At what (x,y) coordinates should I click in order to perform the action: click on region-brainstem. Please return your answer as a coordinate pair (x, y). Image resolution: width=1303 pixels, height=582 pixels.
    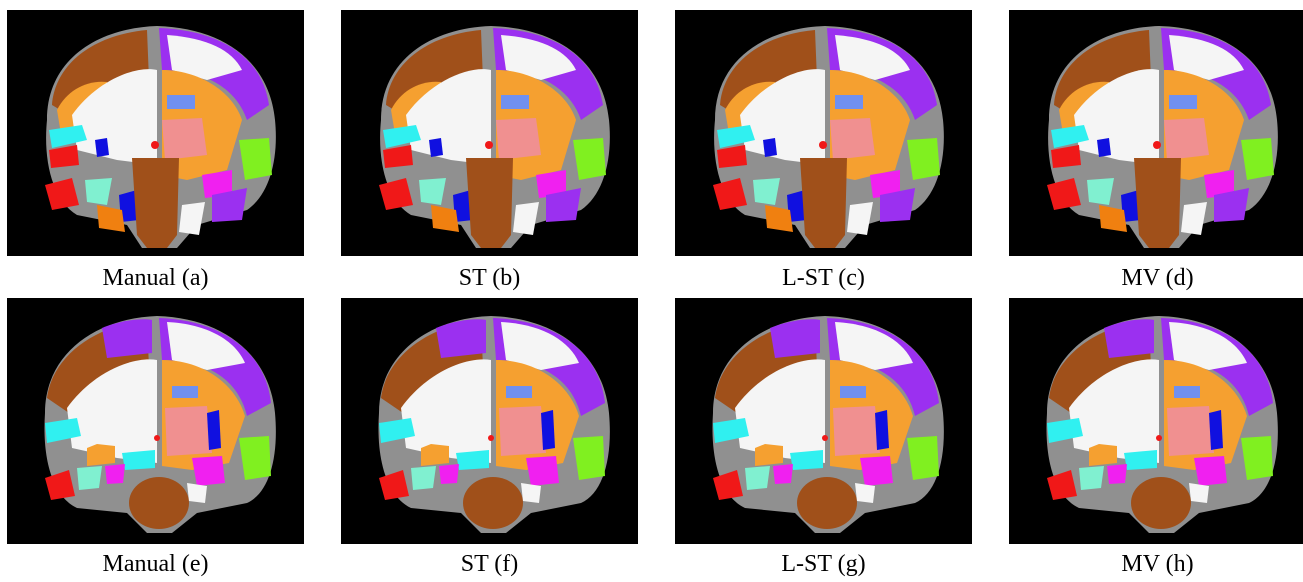
    Looking at the image, I should click on (823, 203).